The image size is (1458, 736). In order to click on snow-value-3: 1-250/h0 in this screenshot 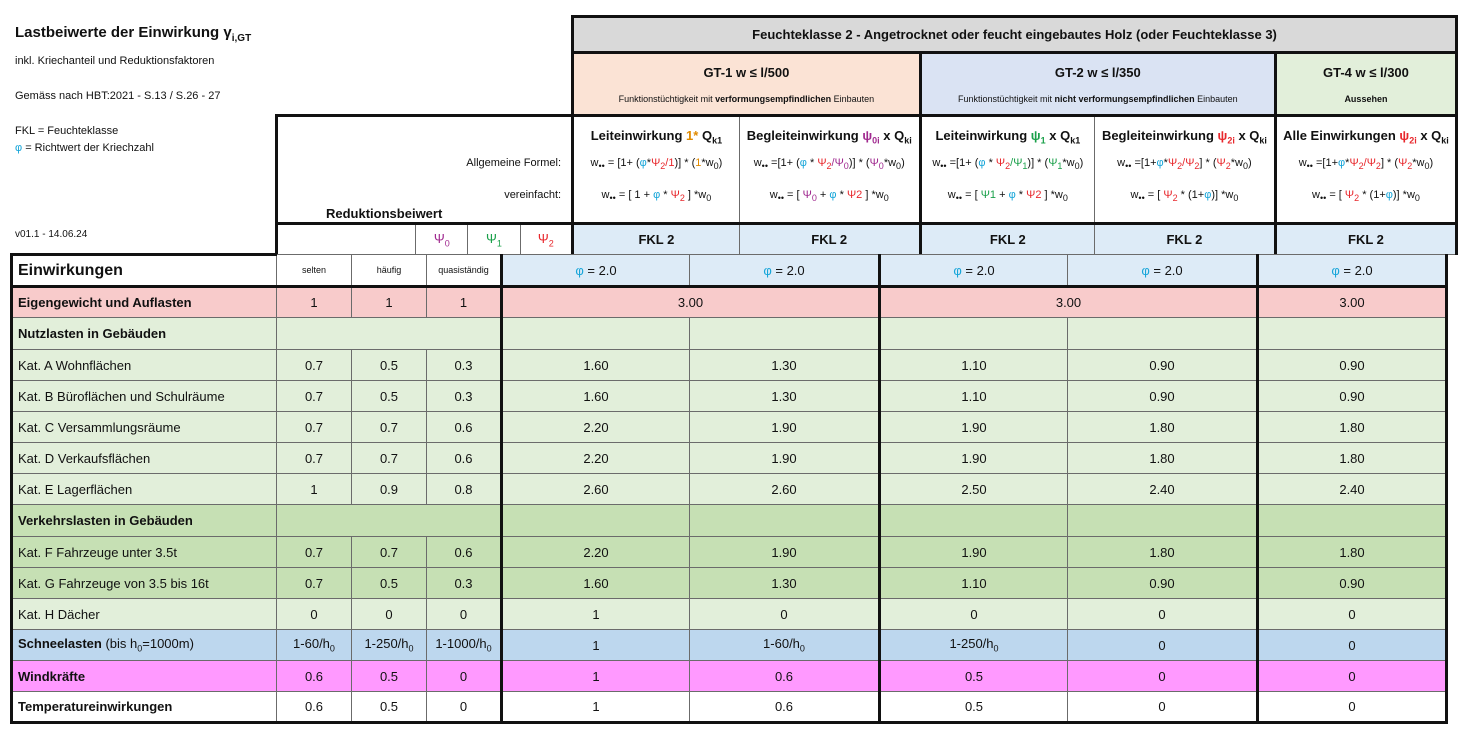, I will do `click(973, 645)`.